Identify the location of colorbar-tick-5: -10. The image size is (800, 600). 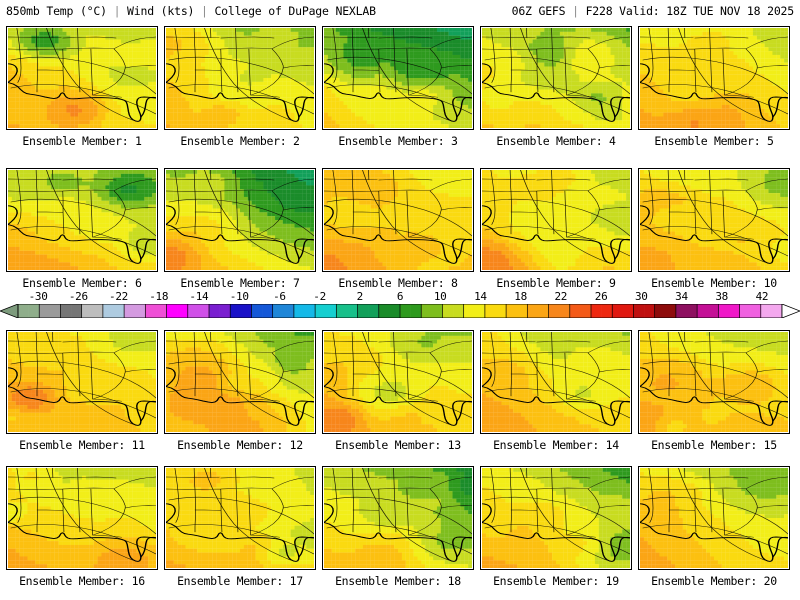
(239, 296).